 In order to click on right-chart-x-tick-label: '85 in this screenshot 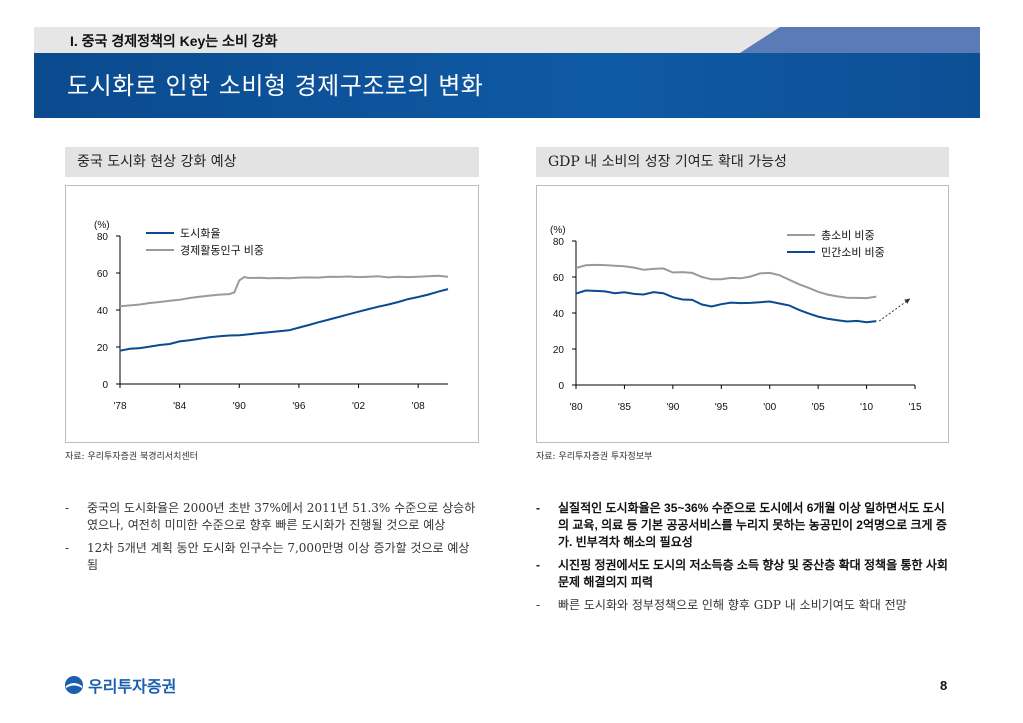, I will do `click(624, 407)`.